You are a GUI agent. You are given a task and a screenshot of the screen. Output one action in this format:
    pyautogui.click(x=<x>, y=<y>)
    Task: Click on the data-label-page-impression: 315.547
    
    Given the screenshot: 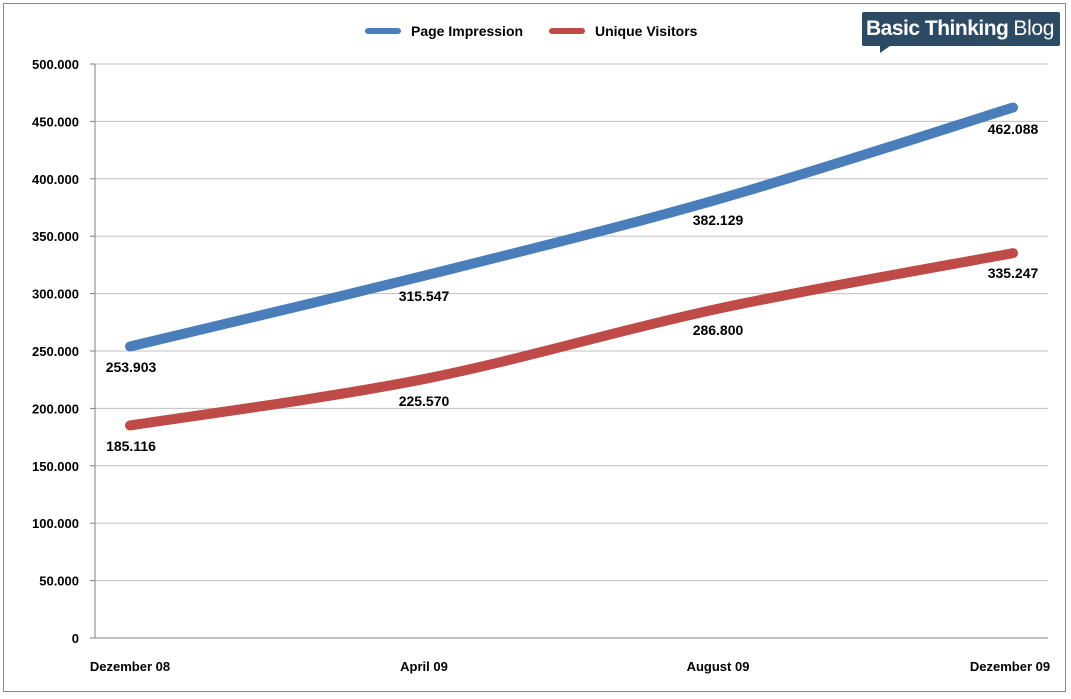 What is the action you would take?
    pyautogui.click(x=424, y=296)
    